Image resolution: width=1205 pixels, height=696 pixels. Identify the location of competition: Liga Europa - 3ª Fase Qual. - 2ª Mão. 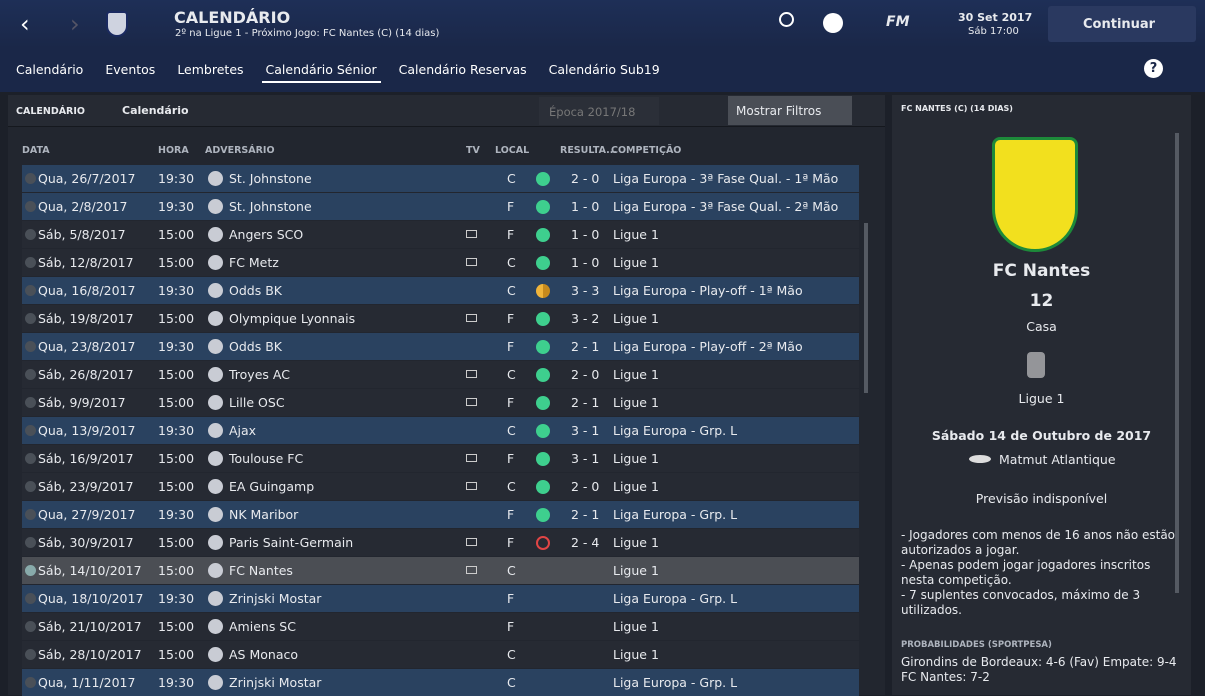
(726, 206).